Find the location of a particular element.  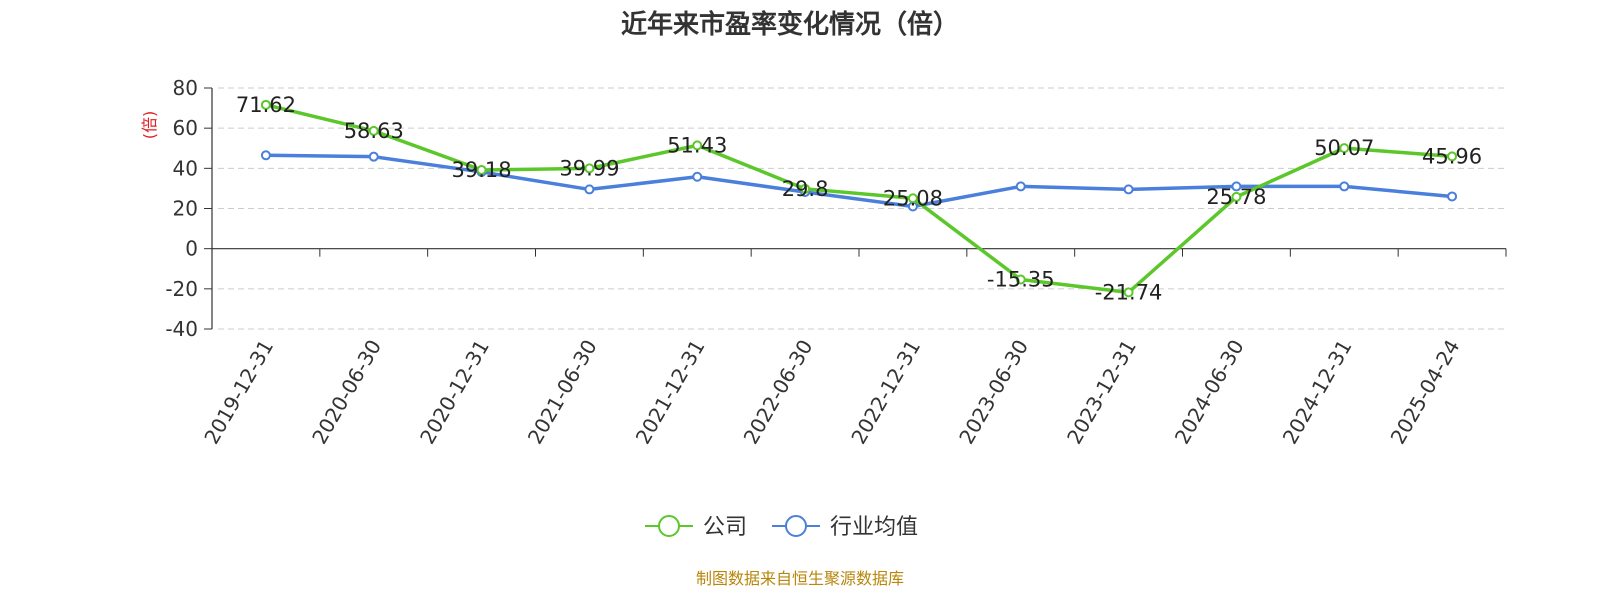

x-tick-label: 2022-06-30 is located at coordinates (778, 392).